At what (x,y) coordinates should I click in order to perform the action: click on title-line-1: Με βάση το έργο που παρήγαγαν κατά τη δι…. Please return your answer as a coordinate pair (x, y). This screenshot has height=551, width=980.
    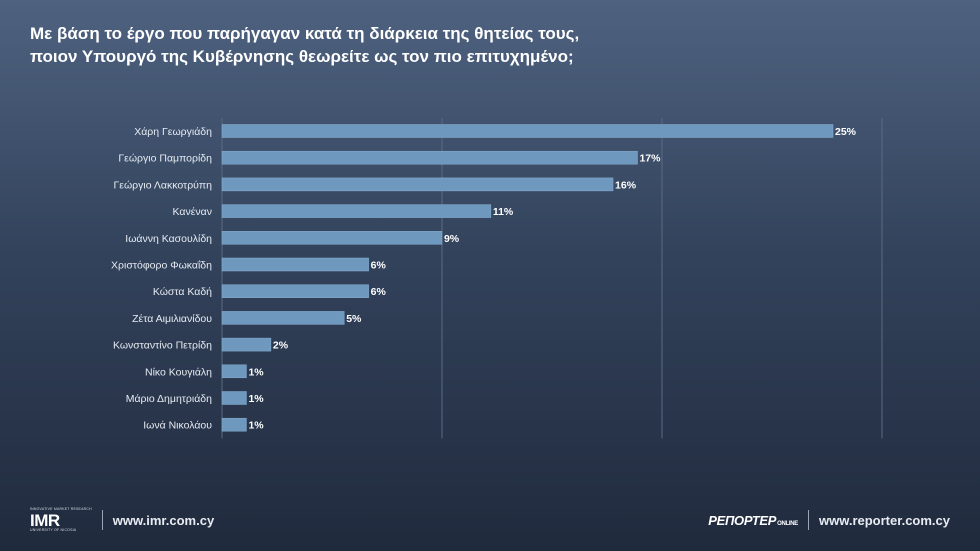
    Looking at the image, I should click on (305, 33).